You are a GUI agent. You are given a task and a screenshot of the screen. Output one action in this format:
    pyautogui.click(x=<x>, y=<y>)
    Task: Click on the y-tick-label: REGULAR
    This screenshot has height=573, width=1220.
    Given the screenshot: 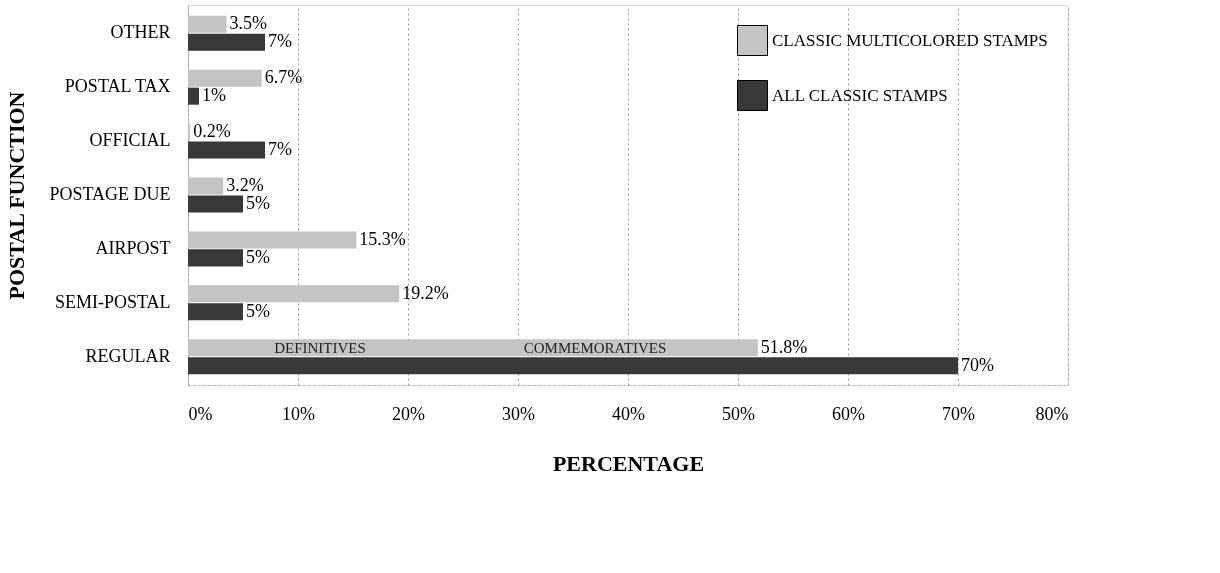 What is the action you would take?
    pyautogui.click(x=128, y=355)
    